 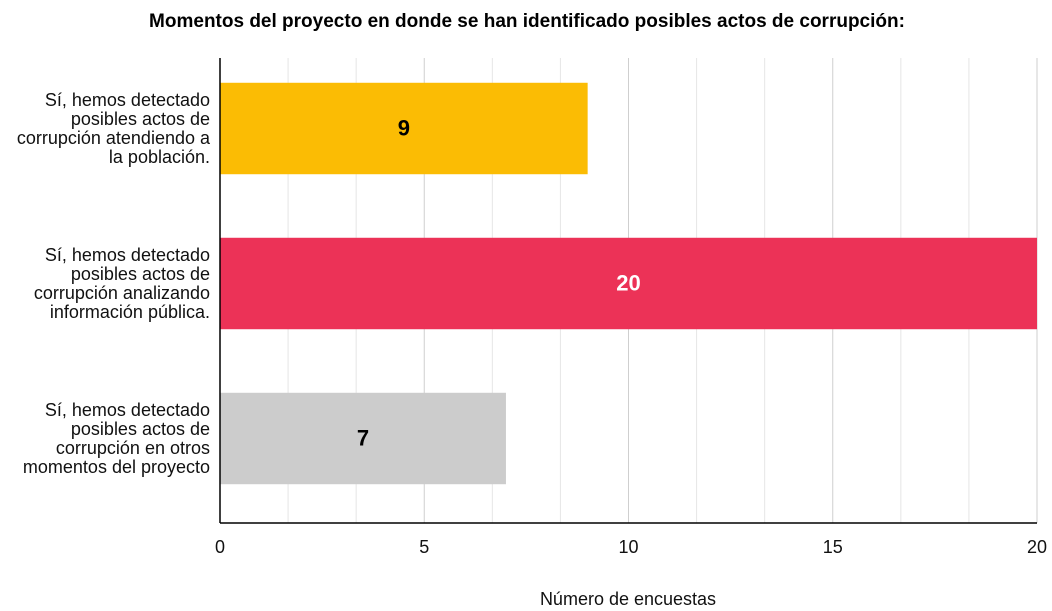 What do you see at coordinates (628, 547) in the screenshot?
I see `x-tick-label: 10` at bounding box center [628, 547].